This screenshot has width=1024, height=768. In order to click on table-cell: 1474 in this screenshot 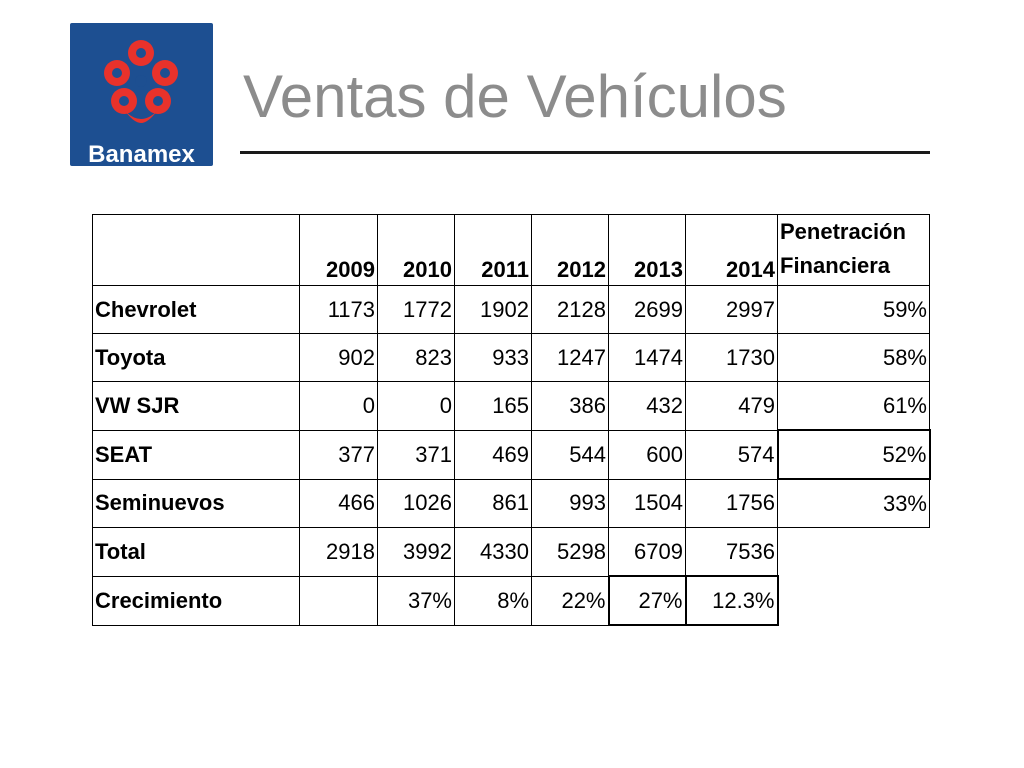, I will do `click(647, 357)`.